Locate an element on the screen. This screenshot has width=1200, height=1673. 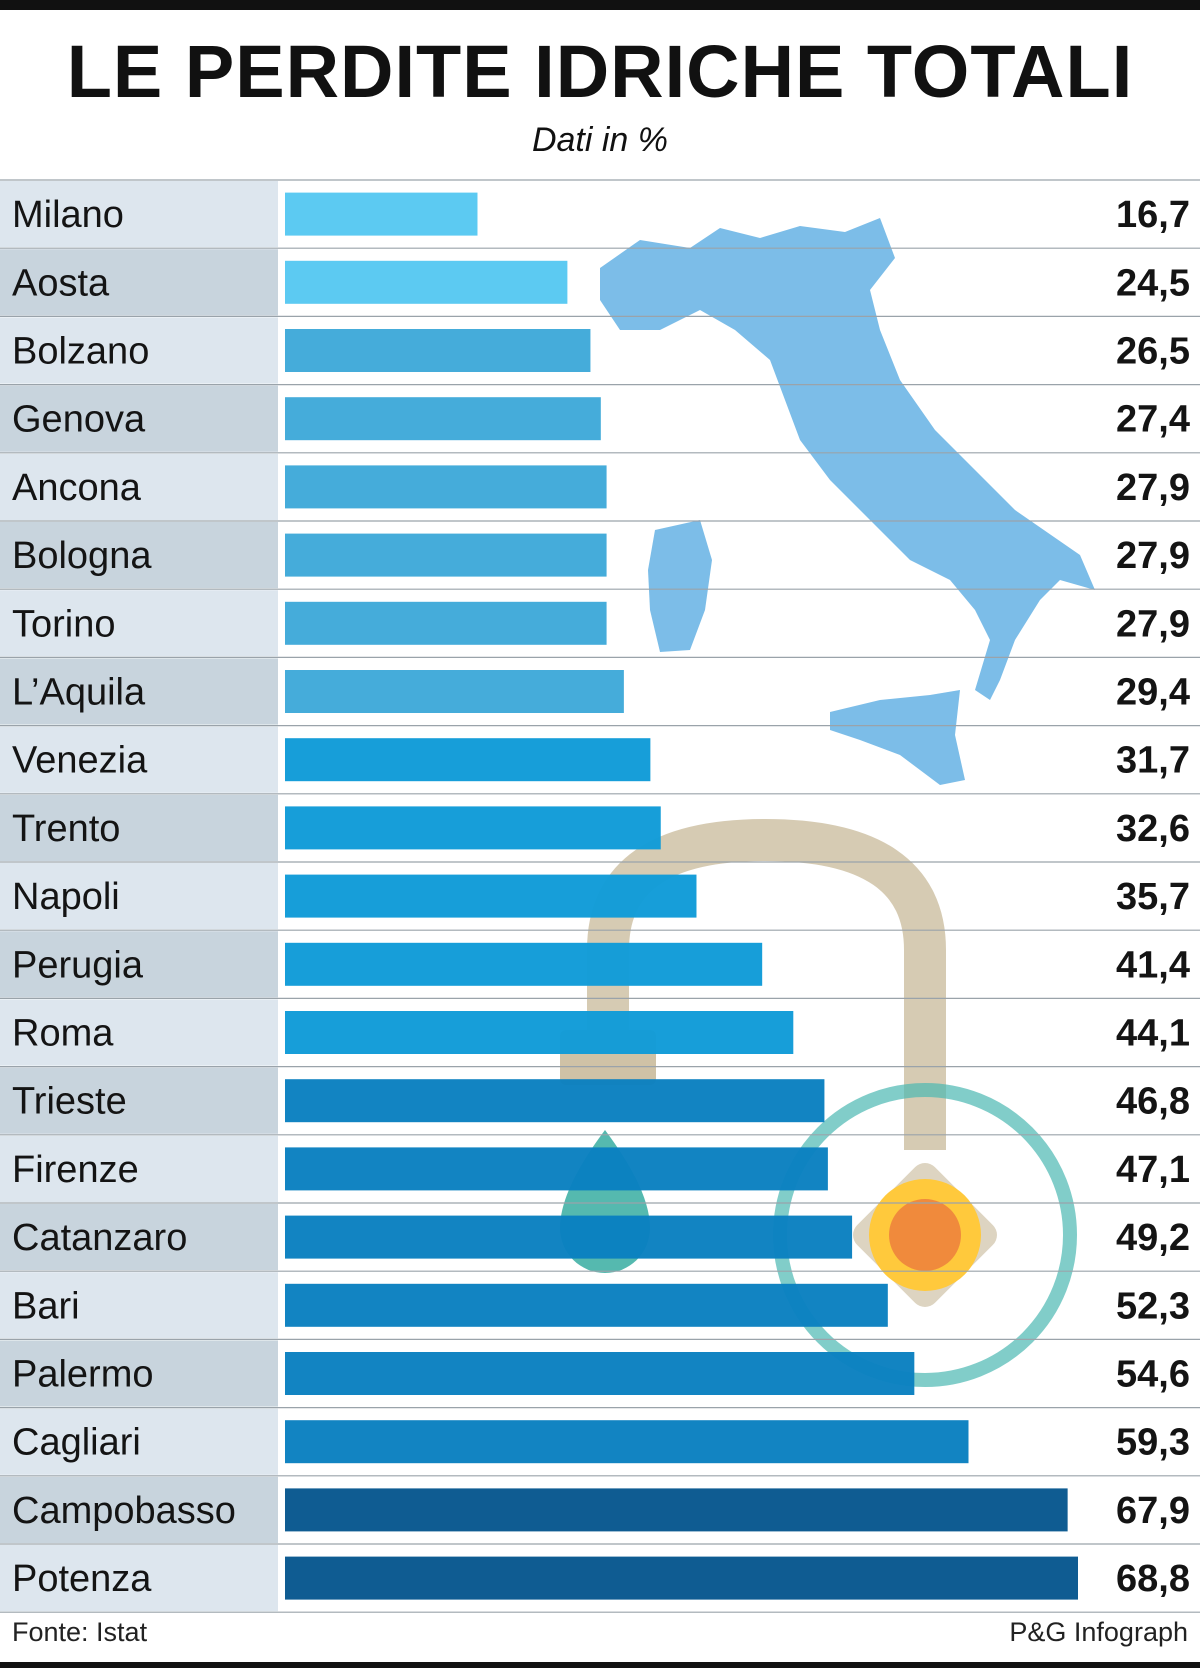
category-label: Genova is located at coordinates (79, 420).